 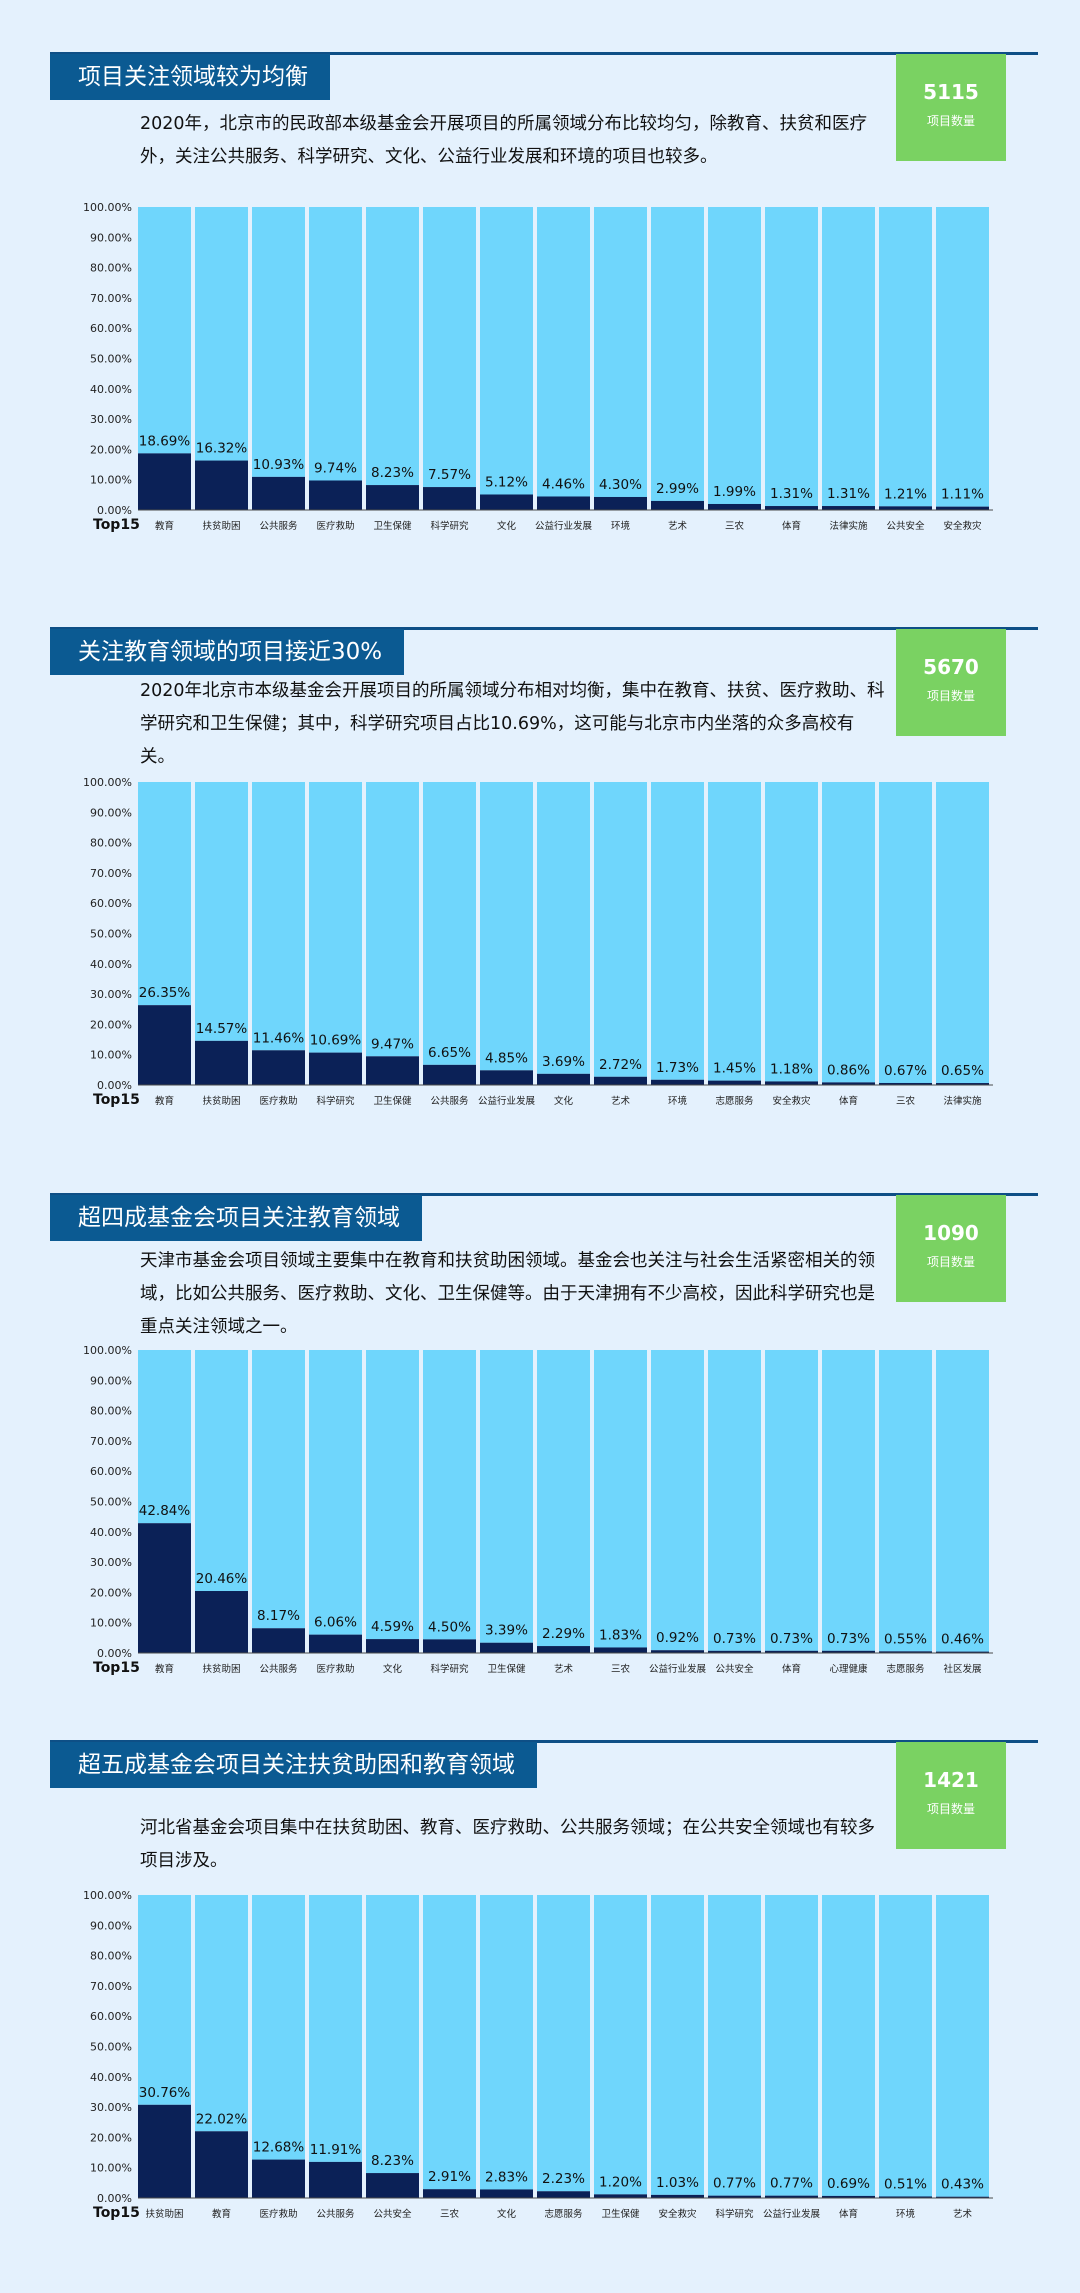 I want to click on bar-value-label: 1.31%, so click(x=791, y=494).